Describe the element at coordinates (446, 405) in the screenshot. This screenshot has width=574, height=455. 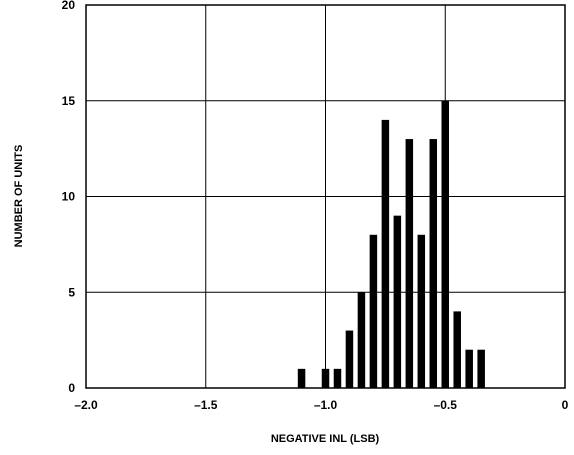
I see `x-tick-label: –0.5` at that location.